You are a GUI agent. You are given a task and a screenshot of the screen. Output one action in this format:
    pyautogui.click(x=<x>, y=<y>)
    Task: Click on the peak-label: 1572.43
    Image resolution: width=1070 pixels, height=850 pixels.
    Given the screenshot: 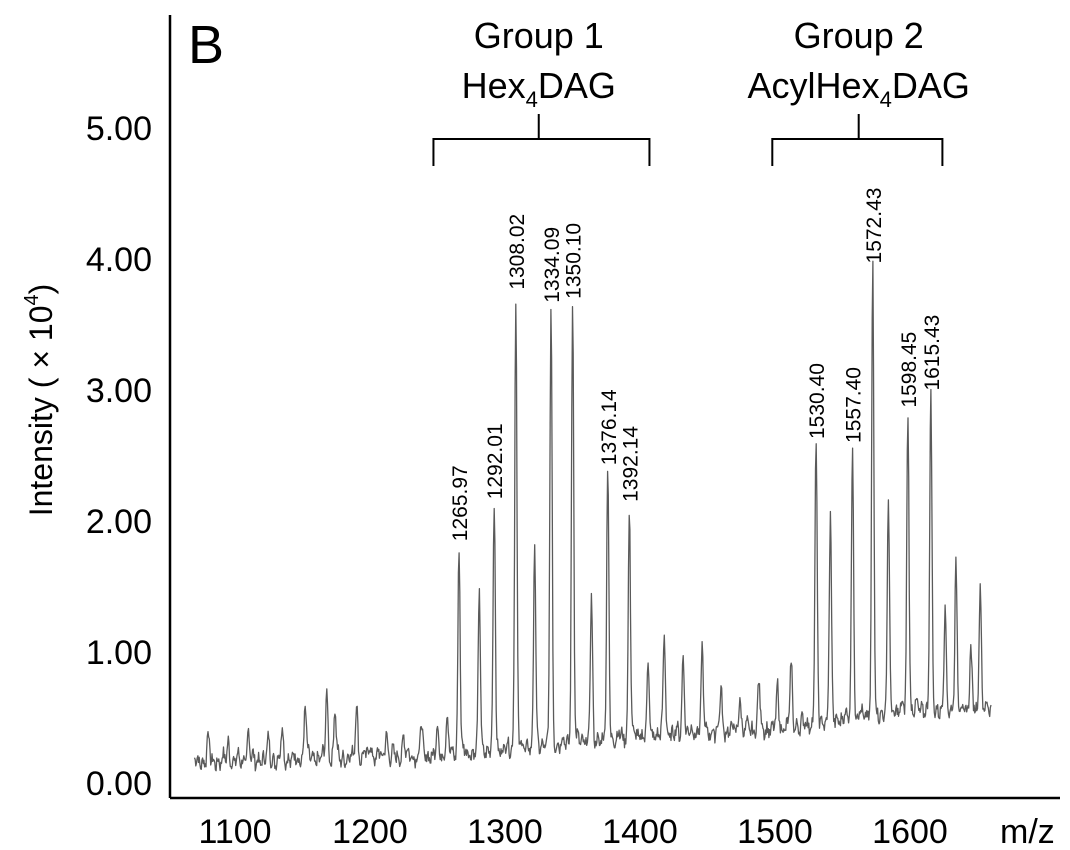 What is the action you would take?
    pyautogui.click(x=874, y=226)
    